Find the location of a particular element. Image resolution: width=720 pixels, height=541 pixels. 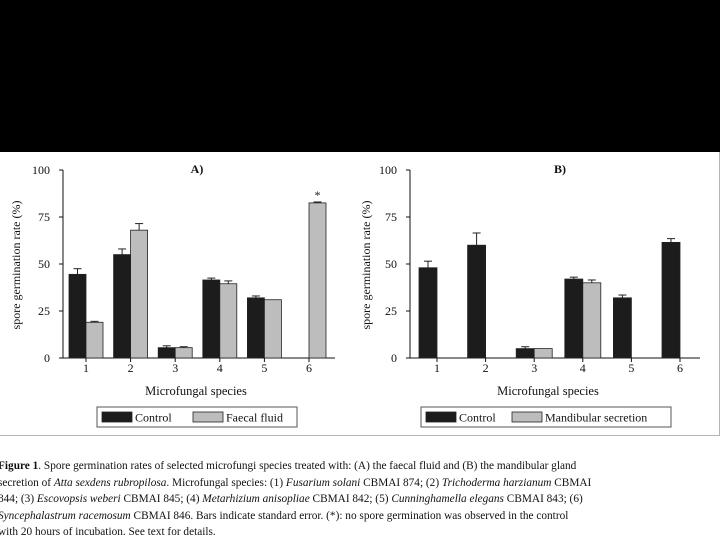

caption-figure-label: Figure 1 is located at coordinates (19, 466).